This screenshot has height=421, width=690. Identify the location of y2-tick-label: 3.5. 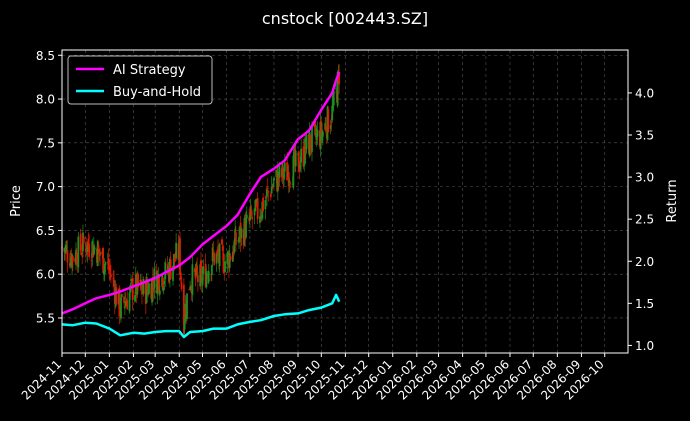
(644, 136).